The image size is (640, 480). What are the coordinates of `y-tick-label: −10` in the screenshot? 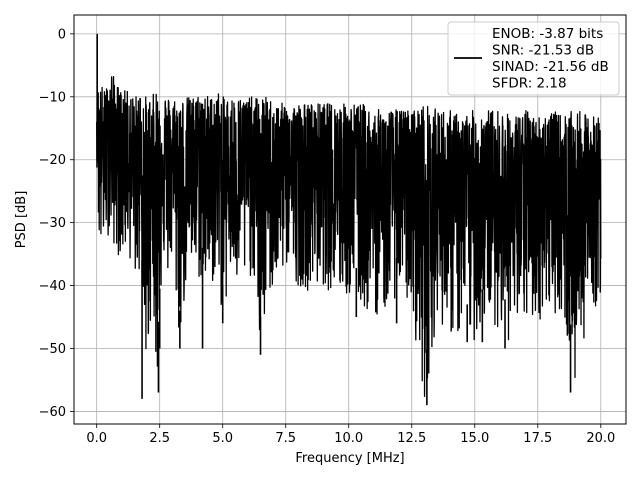 It's located at (52, 97).